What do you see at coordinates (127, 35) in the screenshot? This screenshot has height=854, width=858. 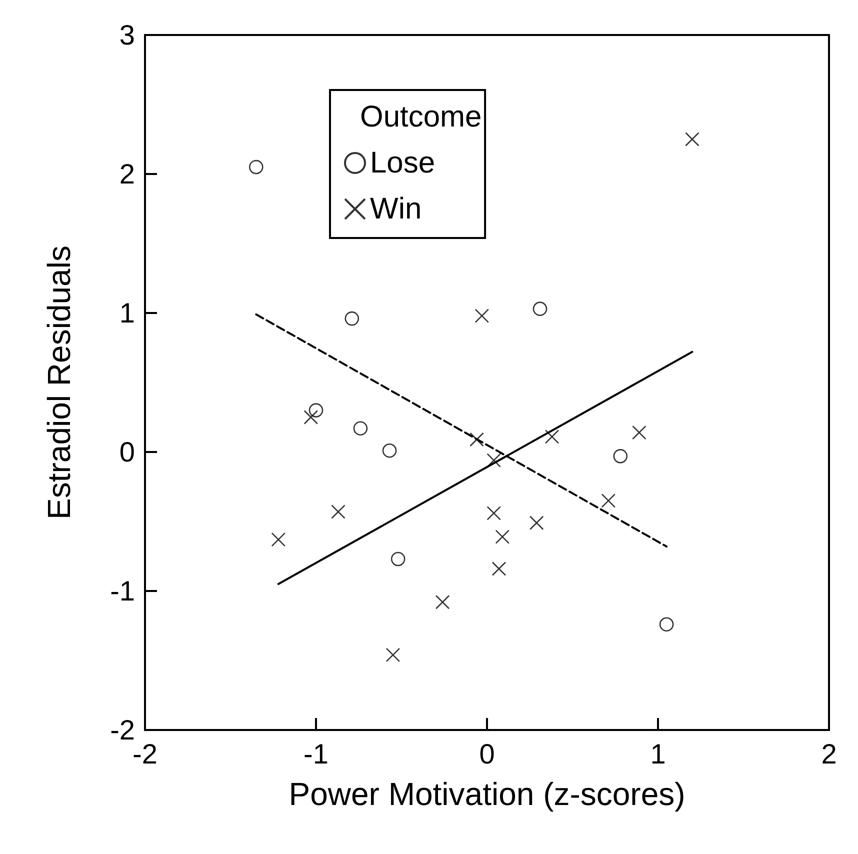 I see `y-tick-label: 3` at bounding box center [127, 35].